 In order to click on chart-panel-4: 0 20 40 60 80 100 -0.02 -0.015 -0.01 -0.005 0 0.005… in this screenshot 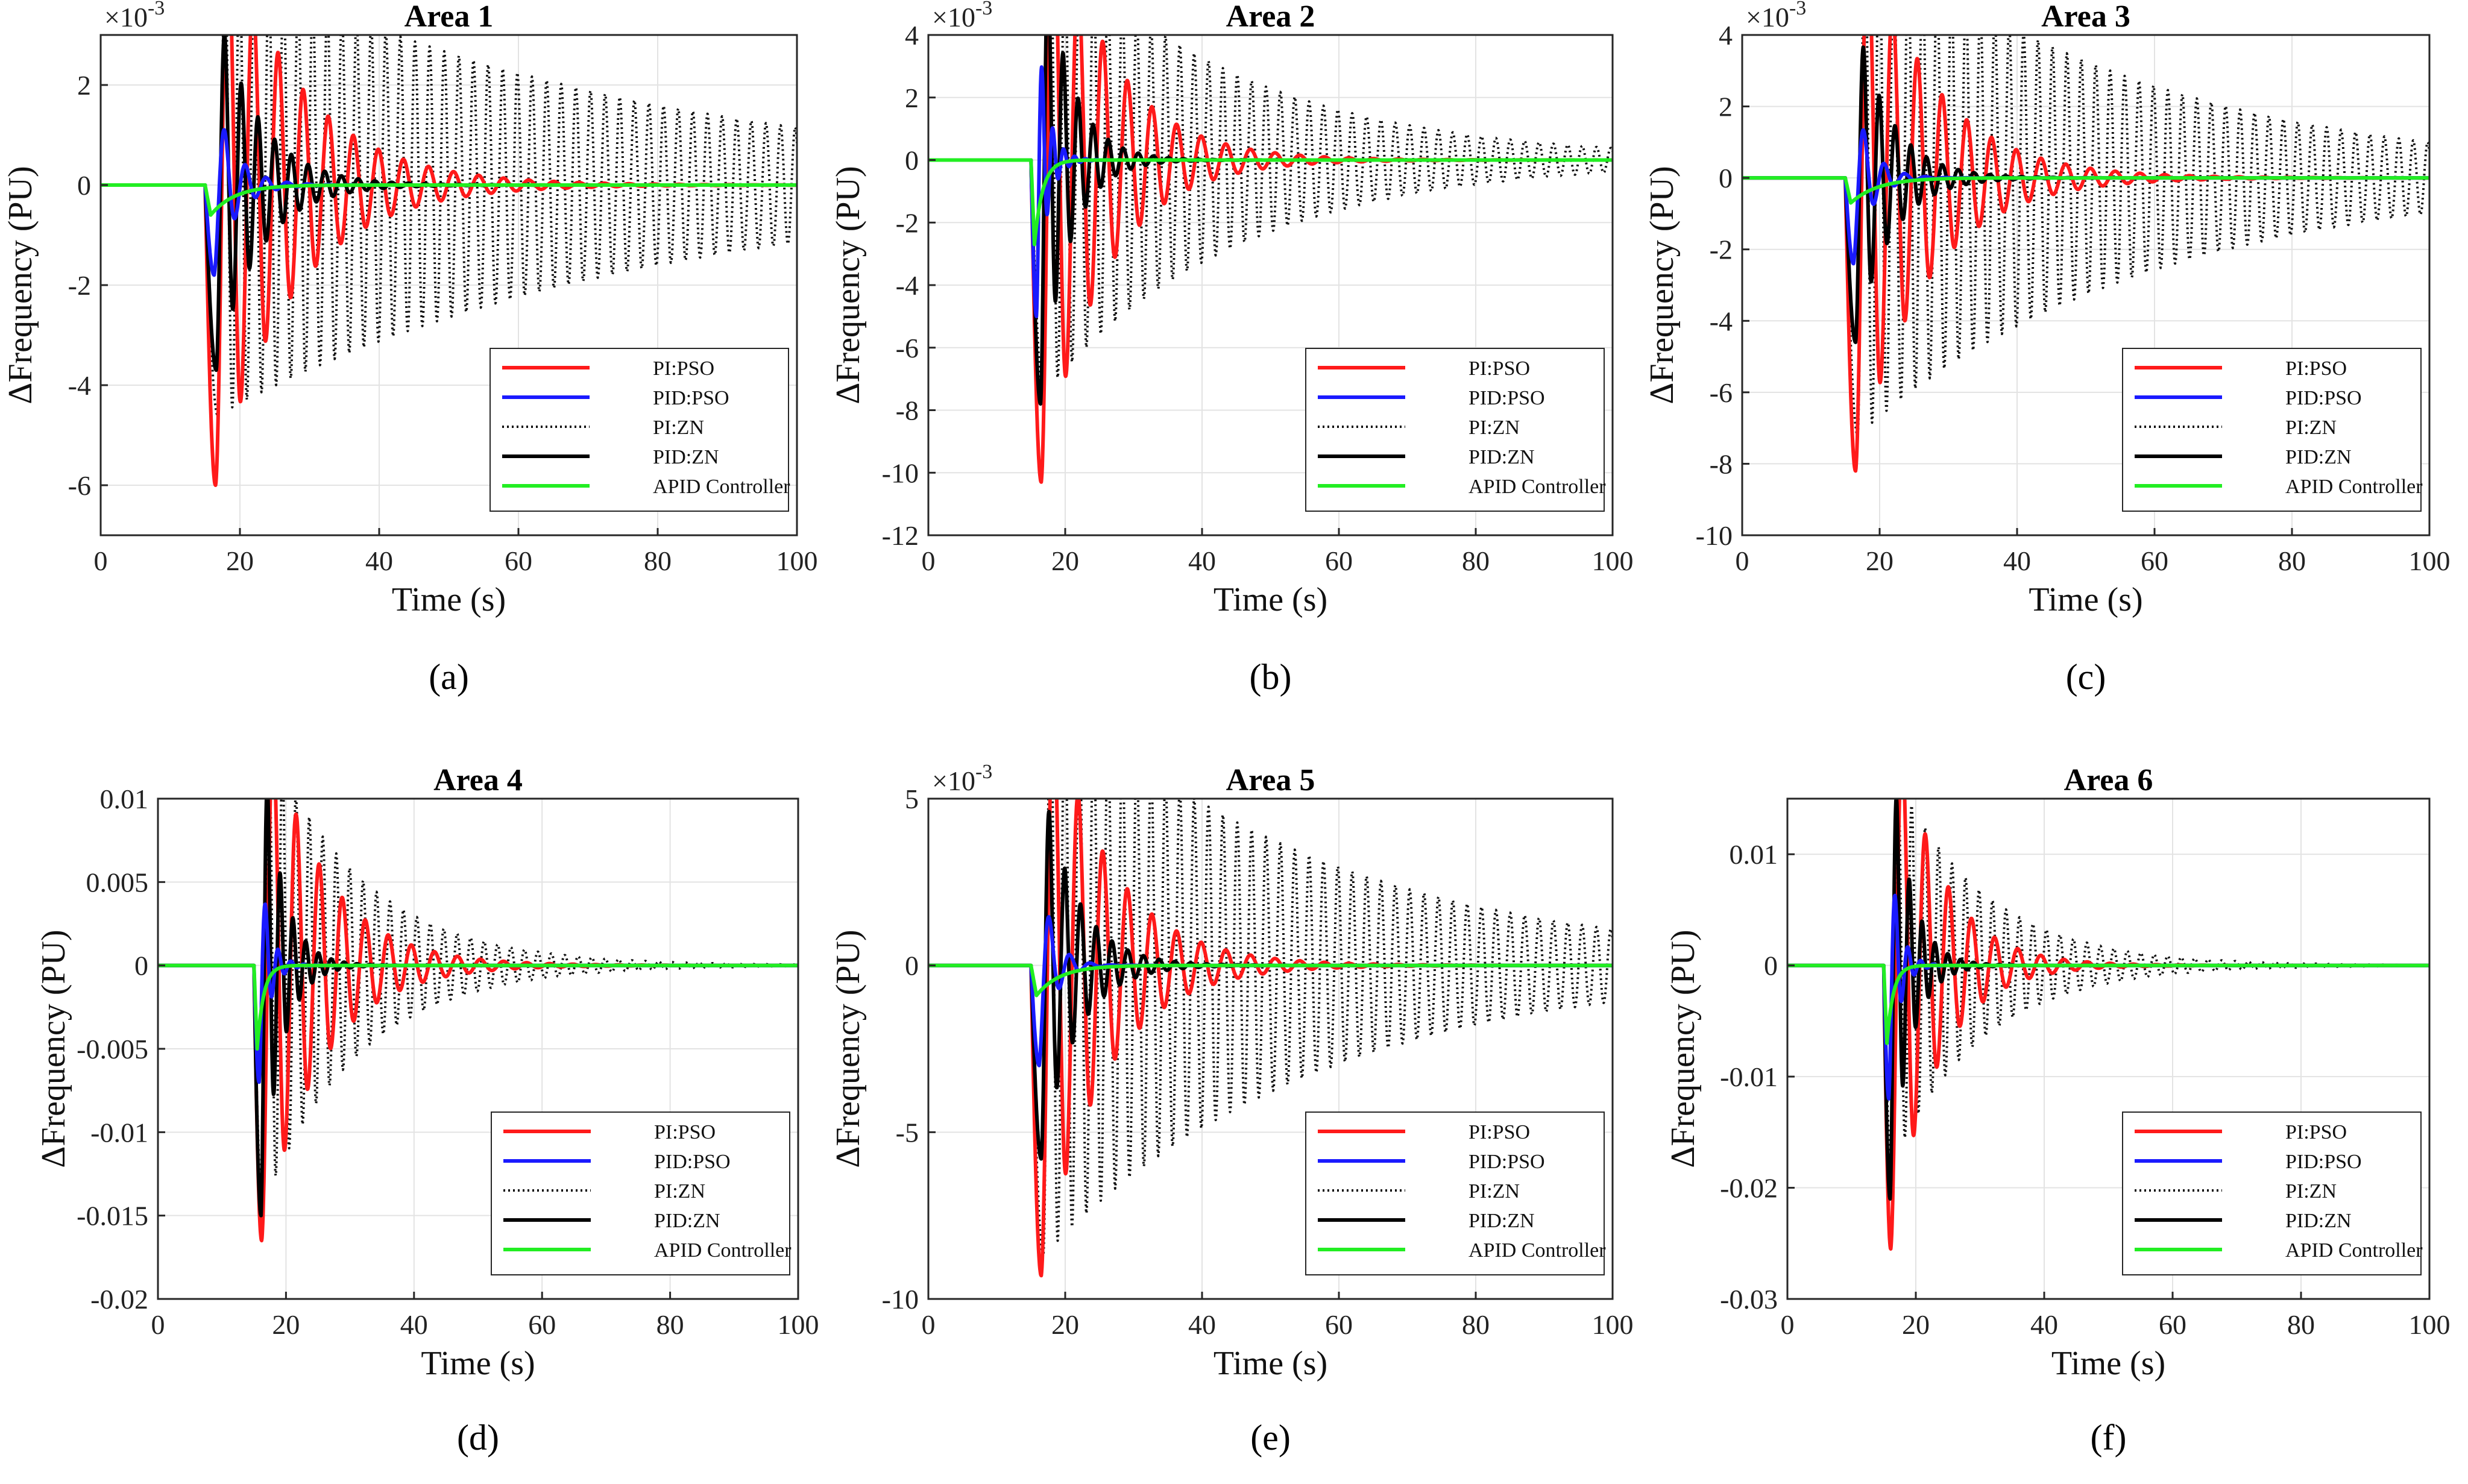, I will do `click(427, 1110)`.